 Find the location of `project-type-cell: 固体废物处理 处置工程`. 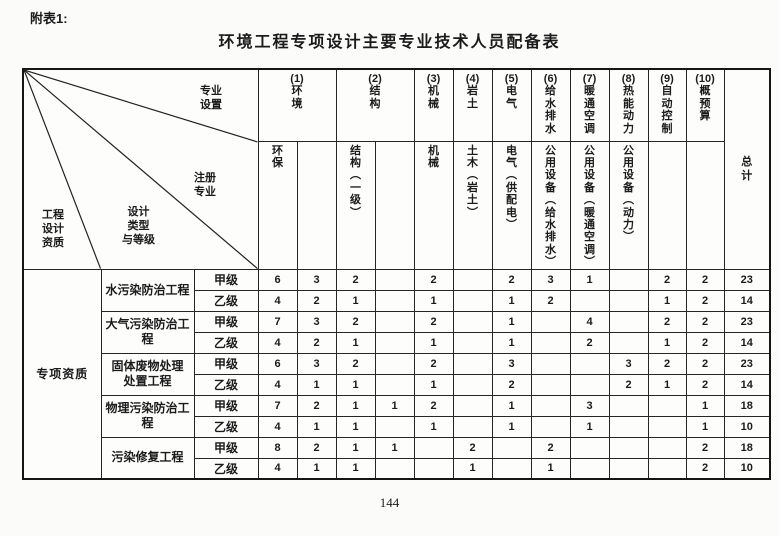

project-type-cell: 固体废物处理 处置工程 is located at coordinates (147, 374).